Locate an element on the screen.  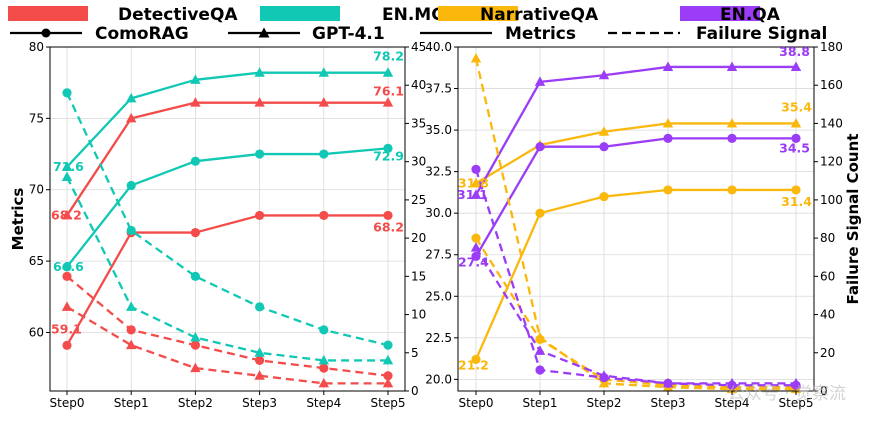
point-en-mc-gpt-4-1-metrics-step2 is located at coordinates (195, 79).